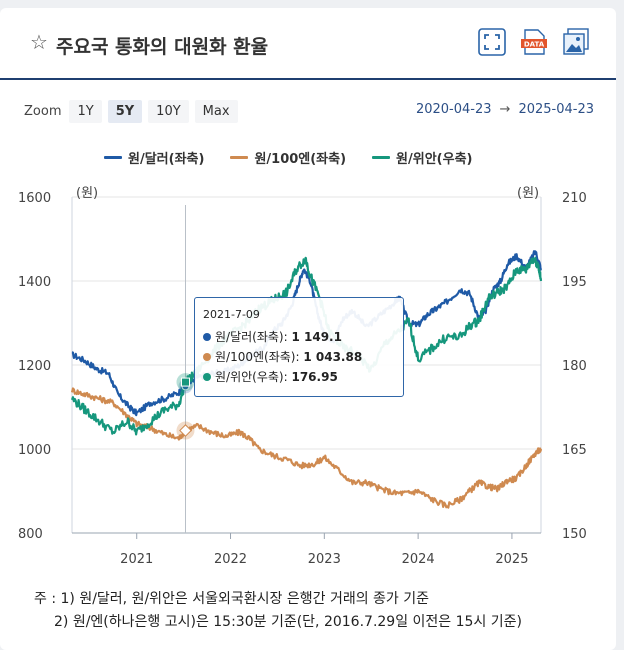 The height and width of the screenshot is (650, 624). I want to click on hover-marker-jpy, so click(185, 430).